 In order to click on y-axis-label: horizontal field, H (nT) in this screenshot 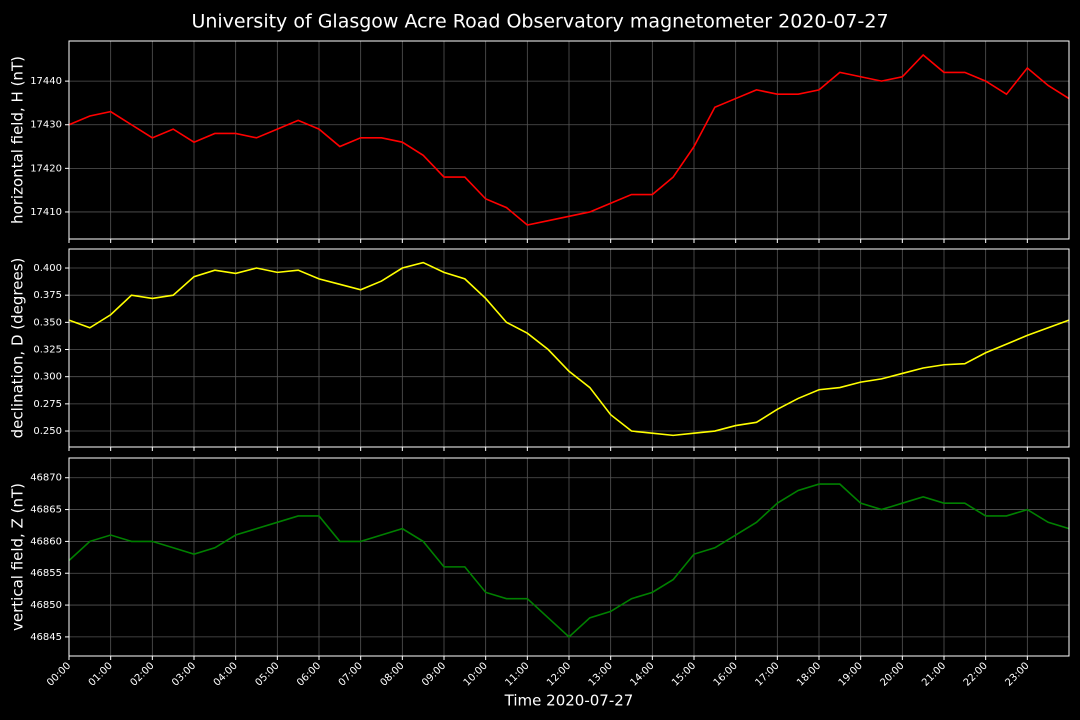, I will do `click(18, 140)`.